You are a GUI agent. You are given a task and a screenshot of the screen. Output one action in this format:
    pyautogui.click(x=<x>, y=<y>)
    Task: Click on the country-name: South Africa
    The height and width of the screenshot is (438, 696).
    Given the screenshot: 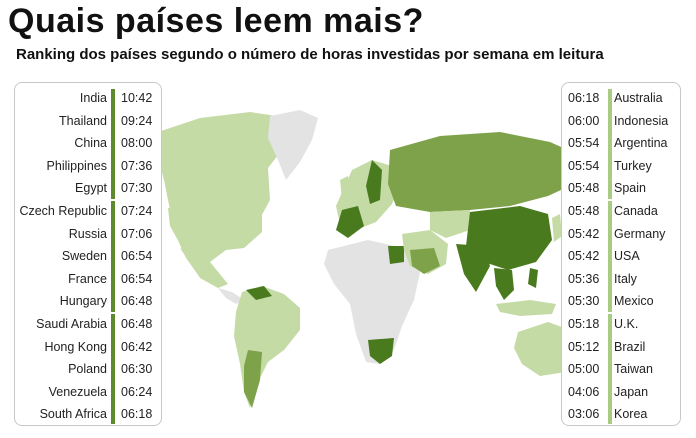 What is the action you would take?
    pyautogui.click(x=73, y=414)
    